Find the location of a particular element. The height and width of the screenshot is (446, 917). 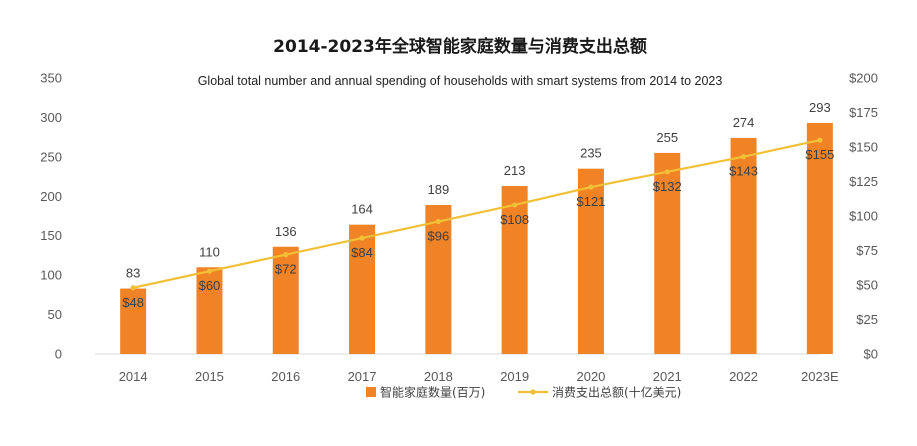

y-right-tick-label: $100 is located at coordinates (863, 216).